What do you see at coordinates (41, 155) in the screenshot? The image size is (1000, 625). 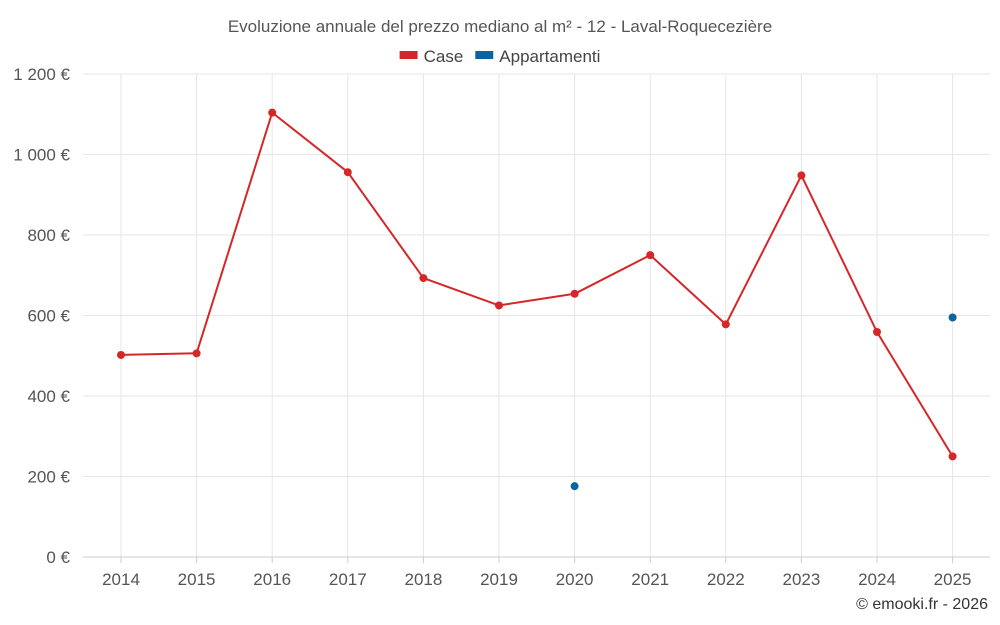 I see `y-tick-label: 1 000 €` at bounding box center [41, 155].